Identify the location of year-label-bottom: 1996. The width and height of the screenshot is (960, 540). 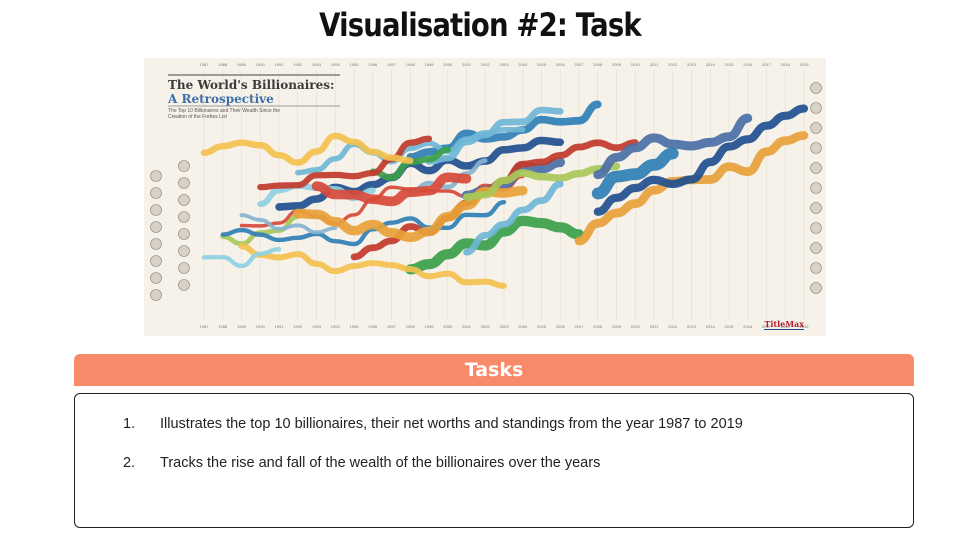
(373, 326).